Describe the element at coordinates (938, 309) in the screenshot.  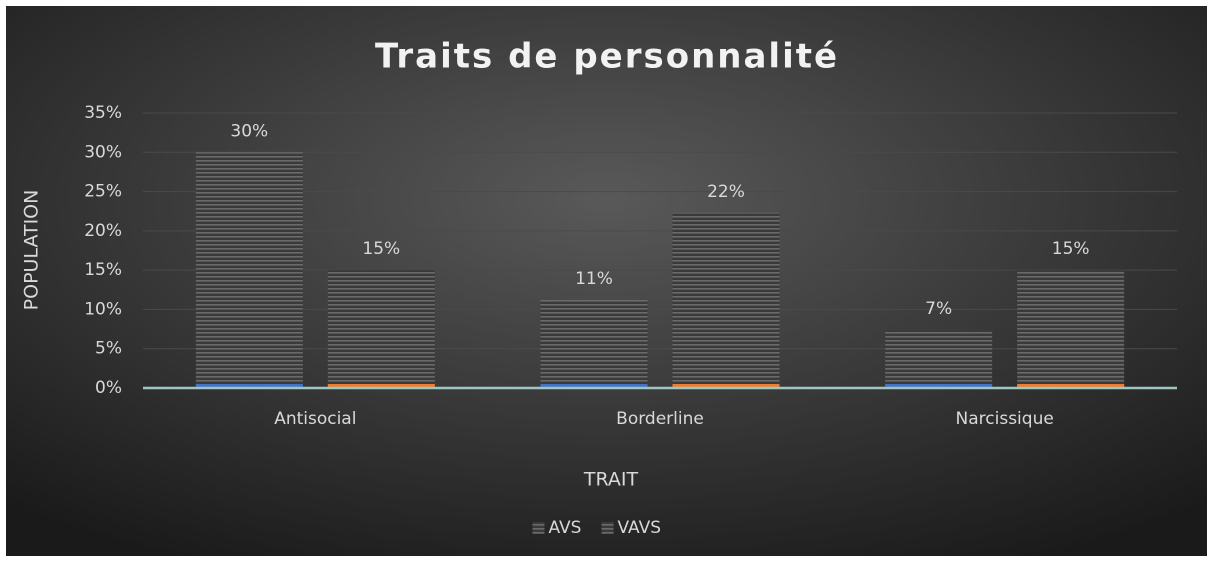
I see `data-label: 7%` at that location.